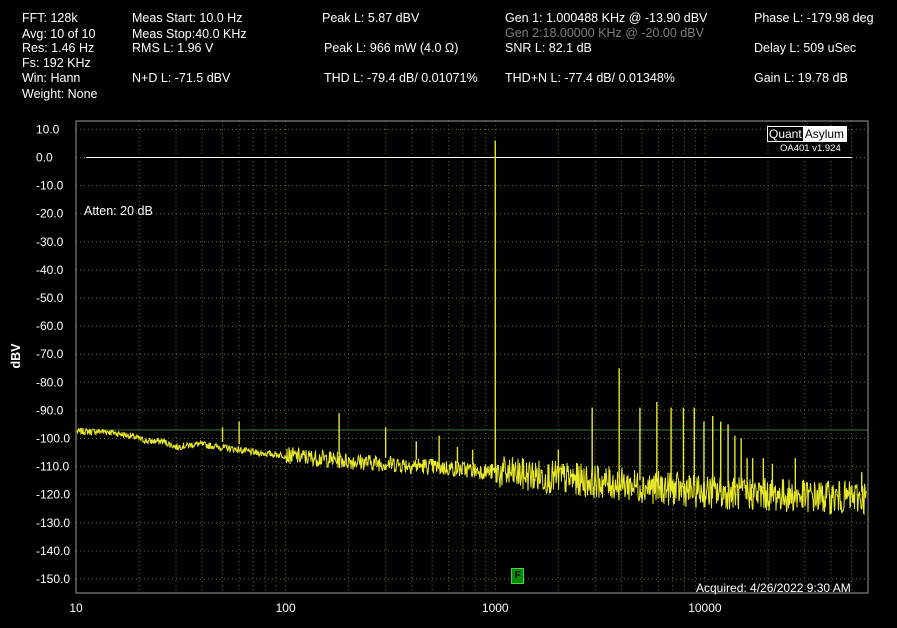  Describe the element at coordinates (50, 214) in the screenshot. I see `y-tick-label: -20.0` at that location.